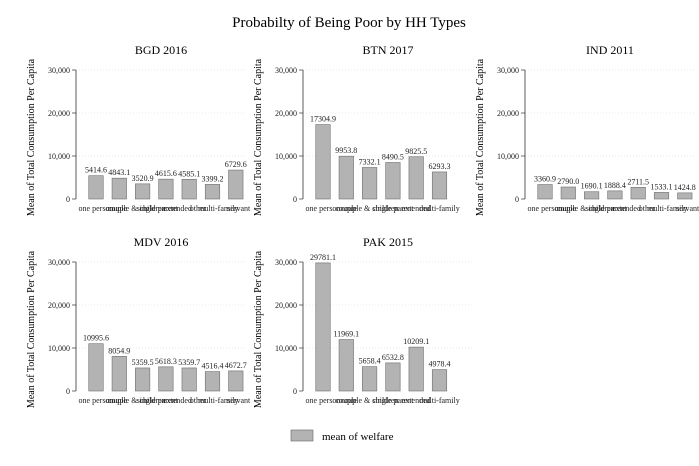 Image resolution: width=699 pixels, height=466 pixels. I want to click on data-label: 4672.7, so click(236, 365).